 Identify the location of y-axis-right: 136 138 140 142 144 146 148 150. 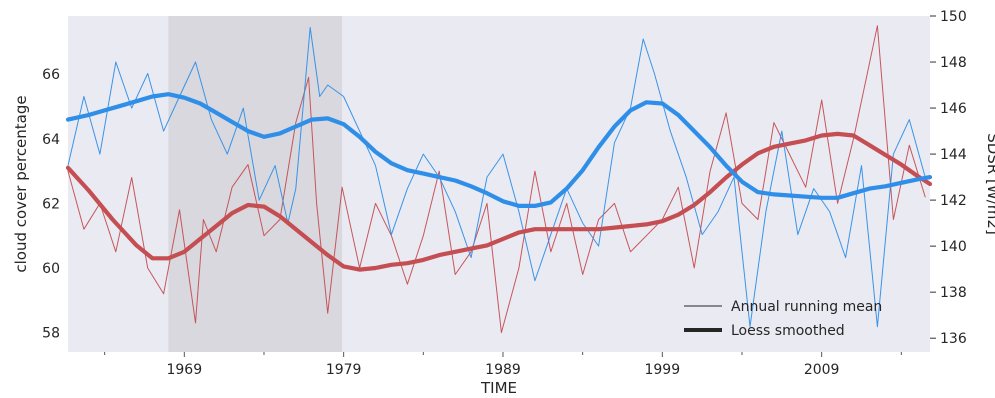
(948, 178).